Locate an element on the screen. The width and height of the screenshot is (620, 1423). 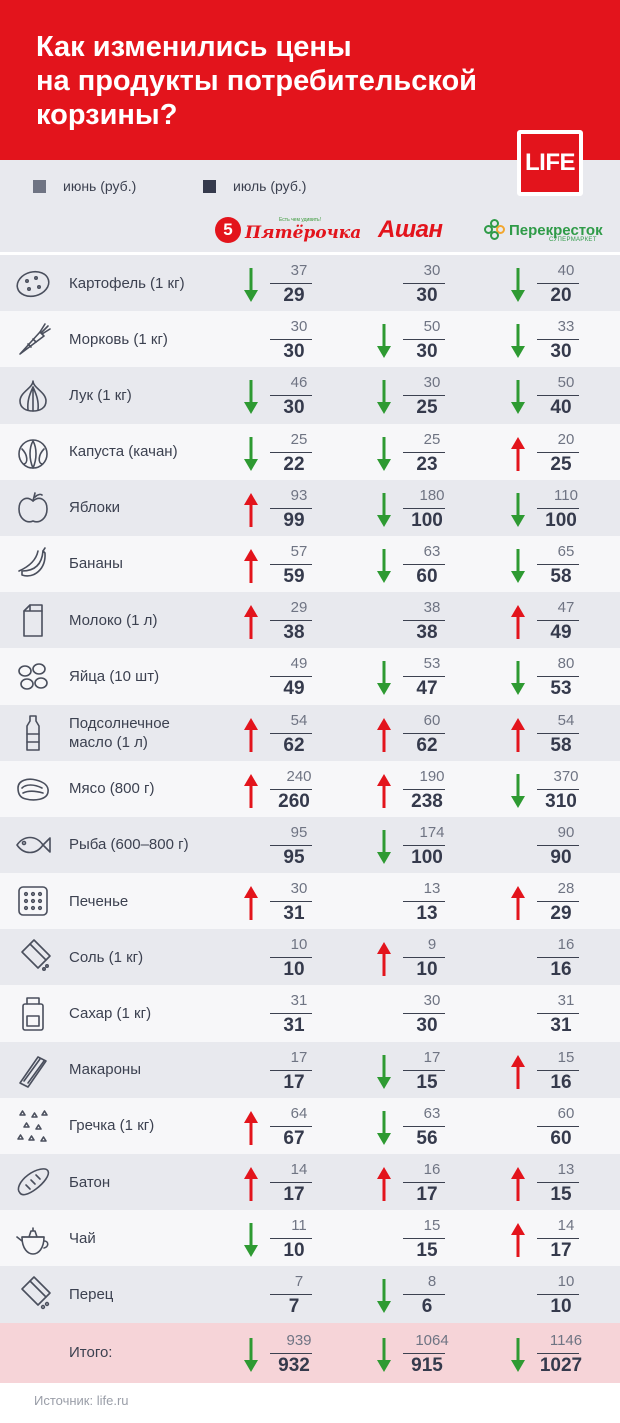
life-logo: LIFE is located at coordinates (550, 163).